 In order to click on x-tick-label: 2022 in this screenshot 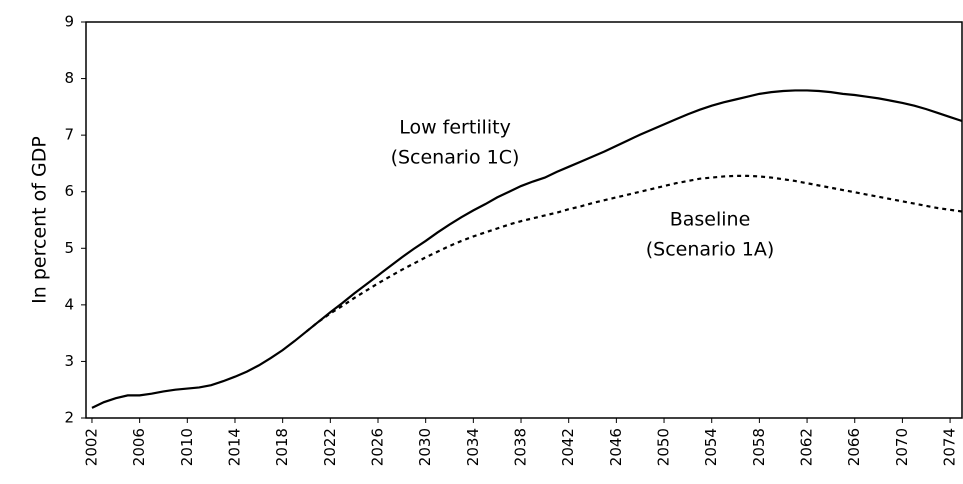, I will do `click(330, 447)`.